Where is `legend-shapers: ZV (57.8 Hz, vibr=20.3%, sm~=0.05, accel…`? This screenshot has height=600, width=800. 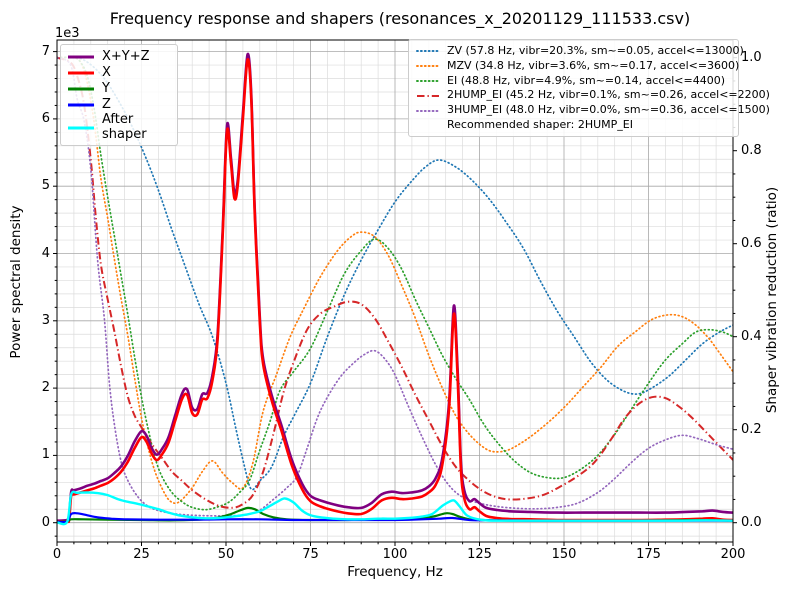 legend-shapers: ZV (57.8 Hz, vibr=20.3%, sm~=0.05, accel… is located at coordinates (589, 88).